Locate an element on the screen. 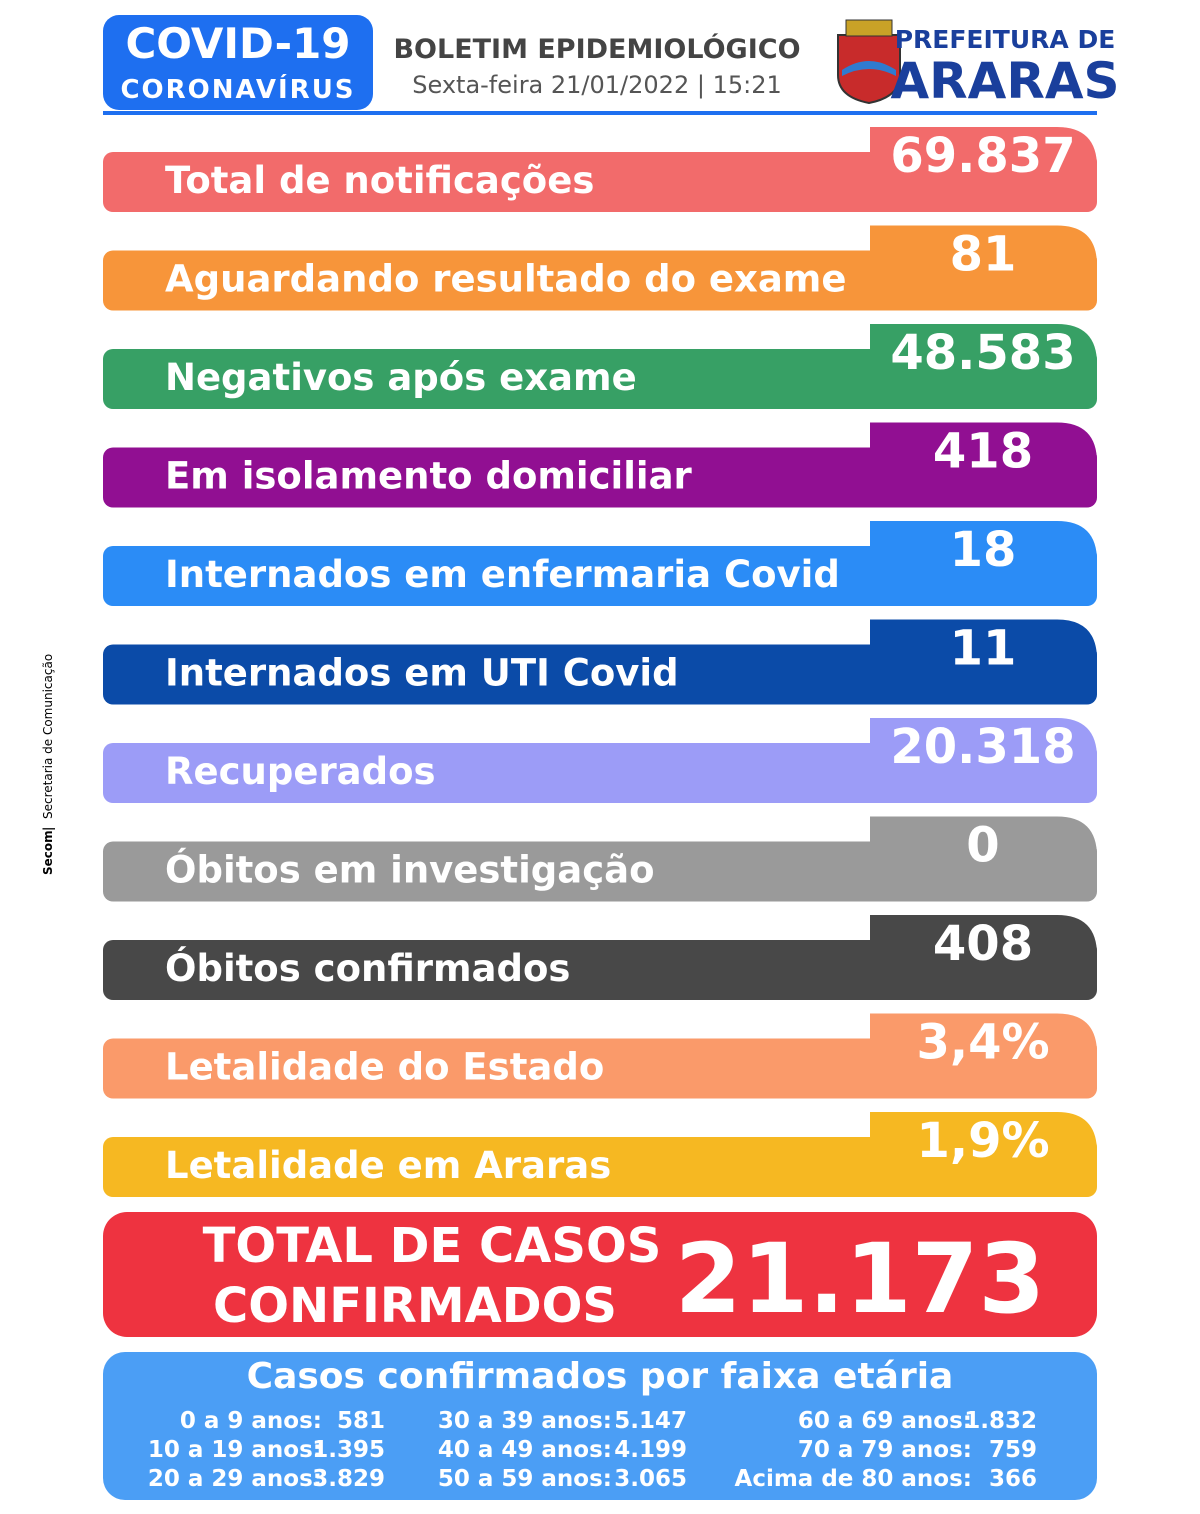  row-value: 81 is located at coordinates (983, 255).